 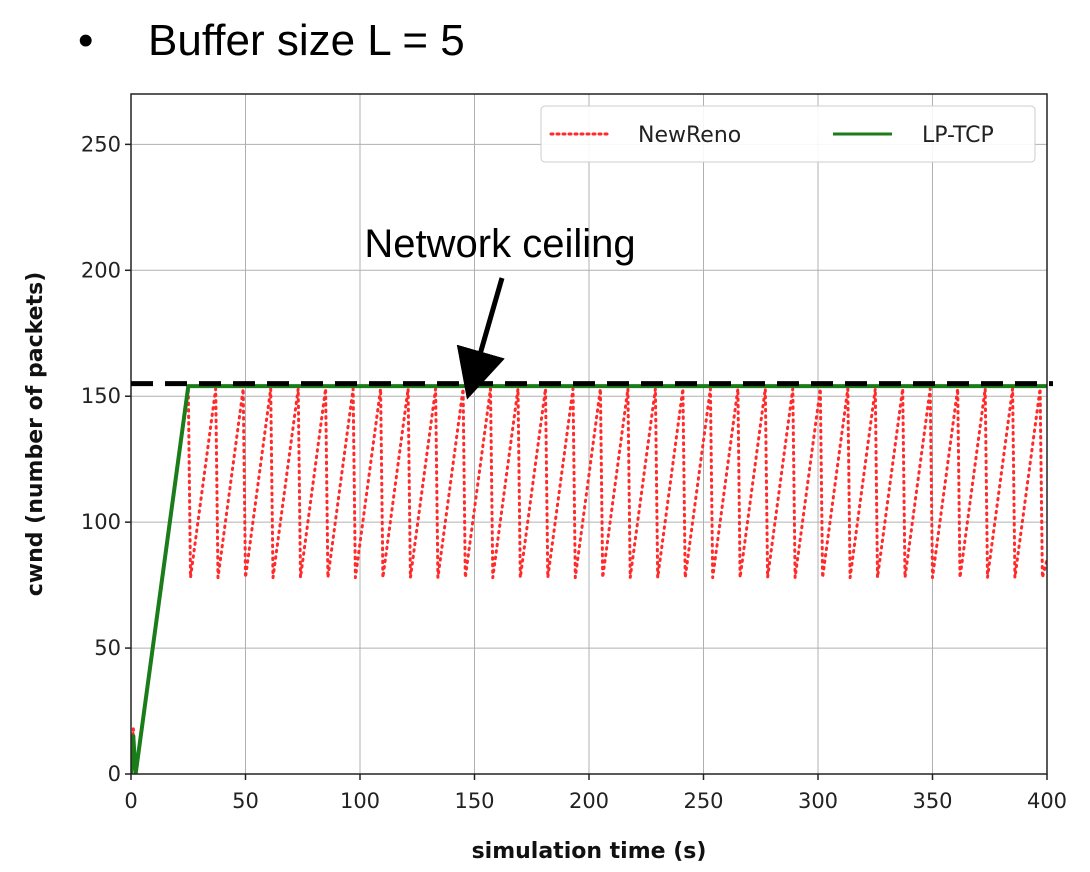 What do you see at coordinates (107, 648) in the screenshot?
I see `y-tick-label: 50` at bounding box center [107, 648].